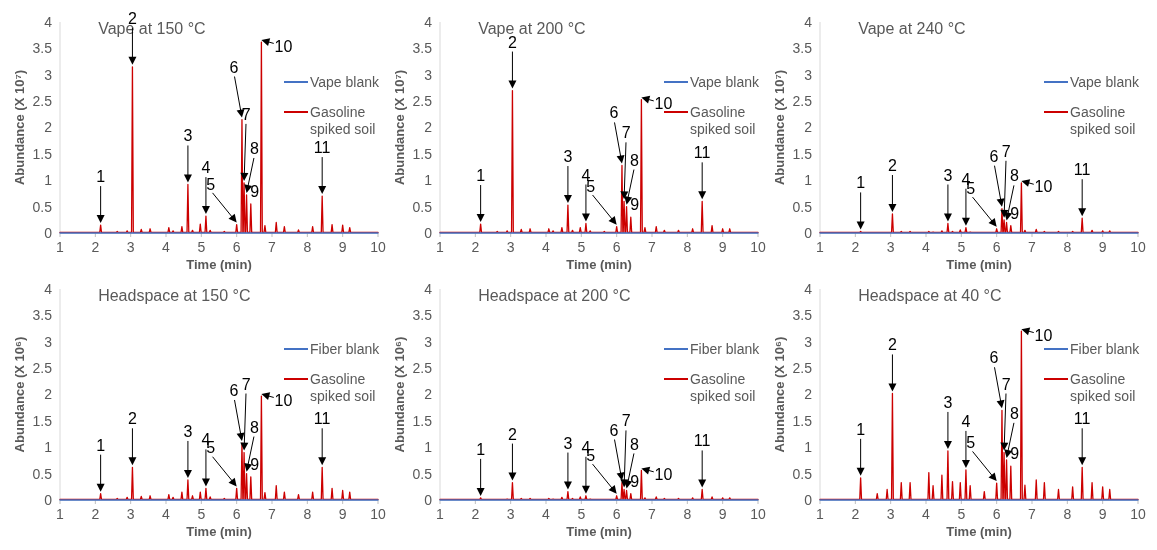 This screenshot has width=1157, height=550. Describe the element at coordinates (581, 514) in the screenshot. I see `x-tick-label: 5` at that location.